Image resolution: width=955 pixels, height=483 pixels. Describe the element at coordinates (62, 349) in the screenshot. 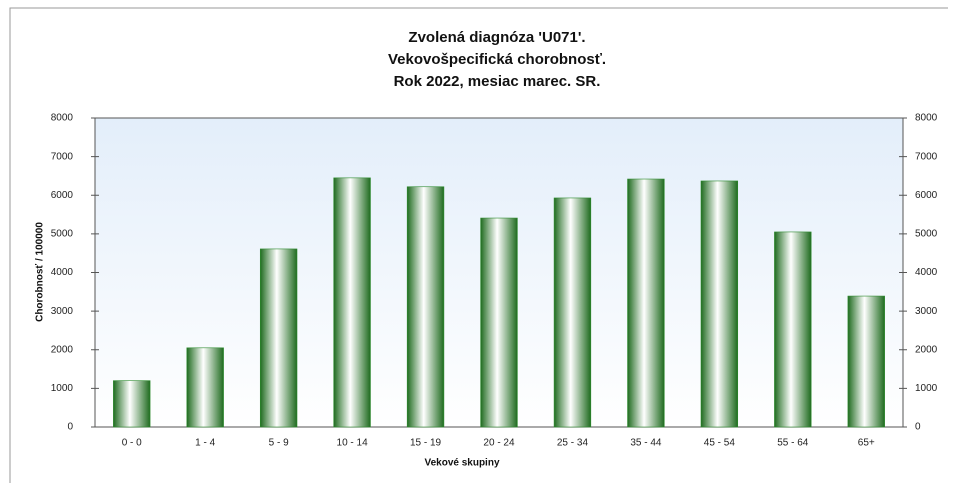

I see `y-tick-label: 2000` at that location.